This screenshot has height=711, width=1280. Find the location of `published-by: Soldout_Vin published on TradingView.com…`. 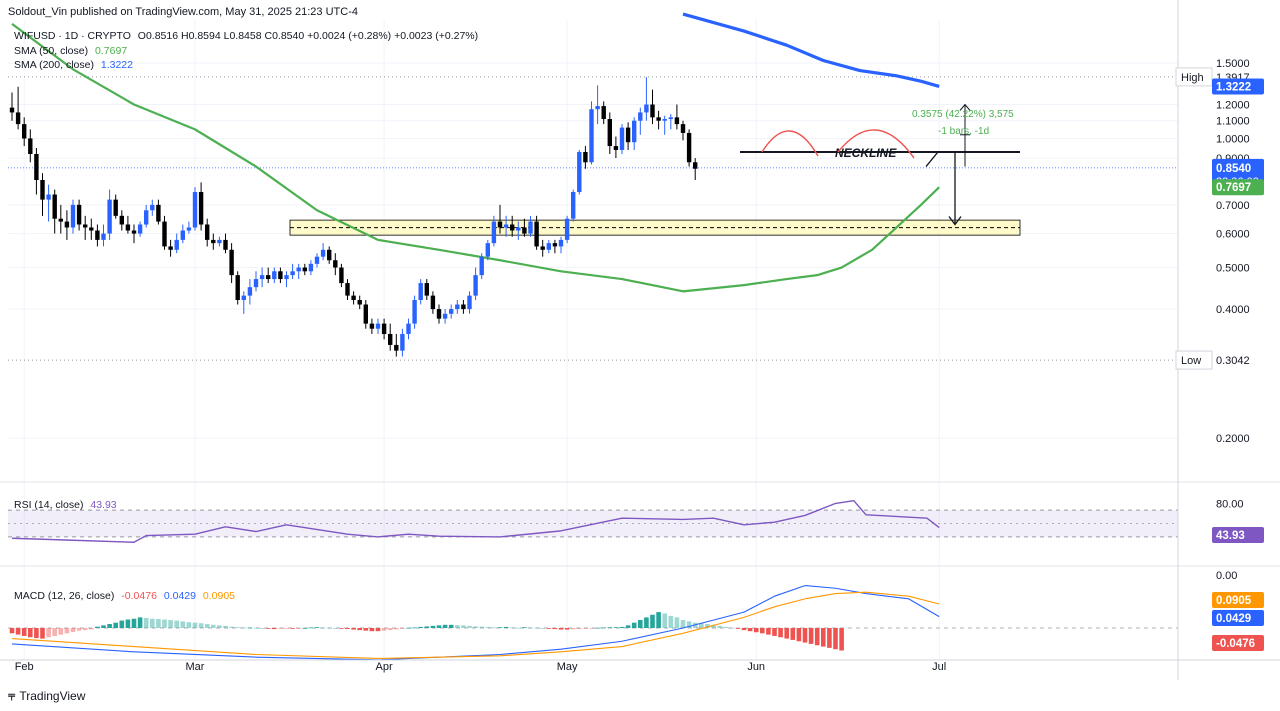

published-by: Soldout_Vin published on TradingView.com… is located at coordinates (183, 12).